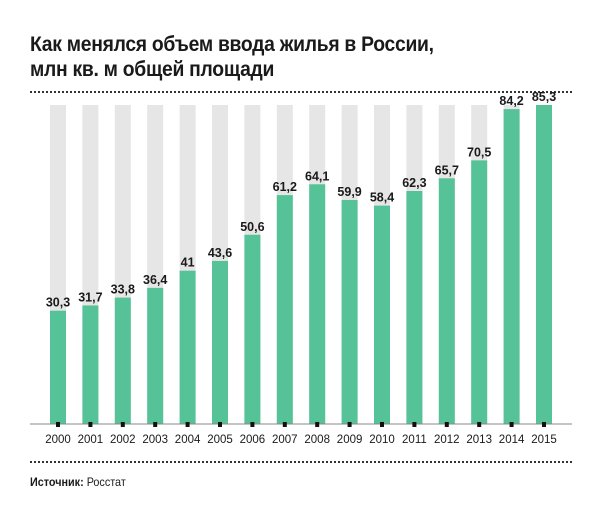  Describe the element at coordinates (317, 176) in the screenshot. I see `data-label: 64,1` at that location.